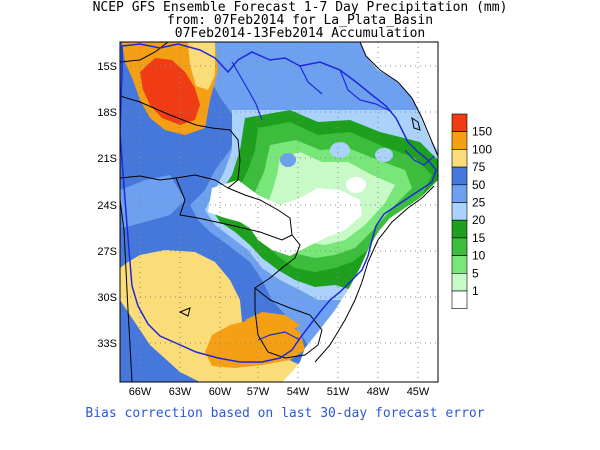 The width and height of the screenshot is (600, 450). I want to click on legend-label: 20, so click(479, 220).